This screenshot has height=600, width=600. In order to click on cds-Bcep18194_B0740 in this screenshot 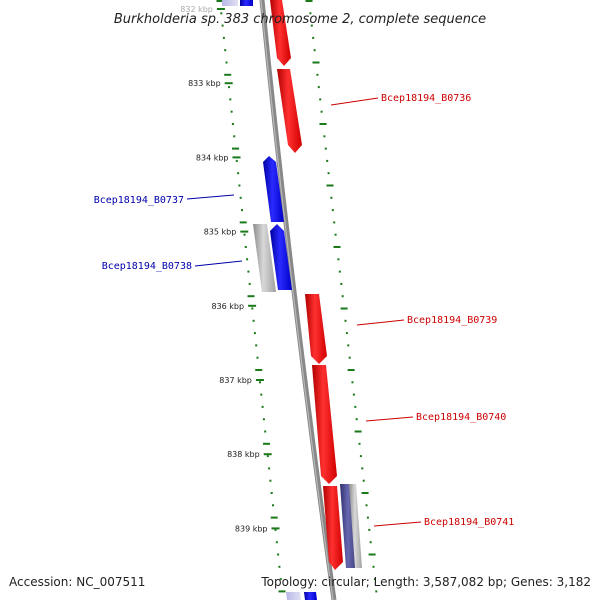, I will do `click(324, 424)`.